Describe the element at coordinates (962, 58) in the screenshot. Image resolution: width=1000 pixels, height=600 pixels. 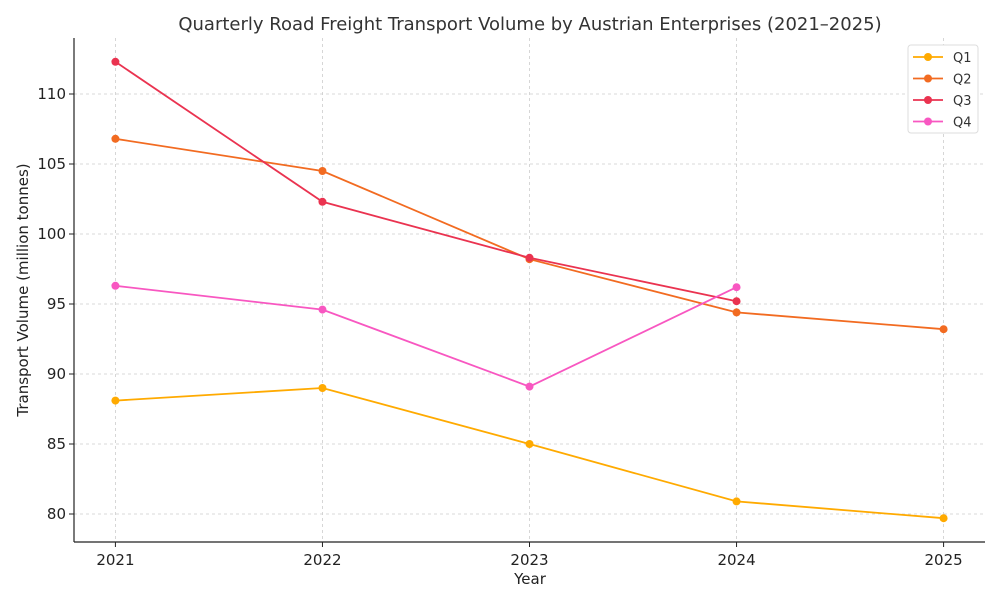
I see `legend-label: Q1` at that location.